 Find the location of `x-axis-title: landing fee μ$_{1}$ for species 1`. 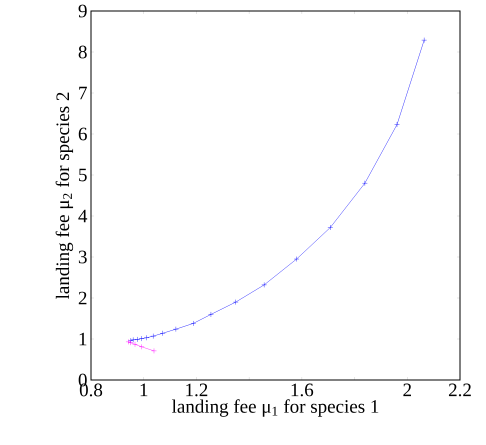

x-axis-title: landing fee μ$_{1}$ for species 1 is located at coordinates (275, 408).